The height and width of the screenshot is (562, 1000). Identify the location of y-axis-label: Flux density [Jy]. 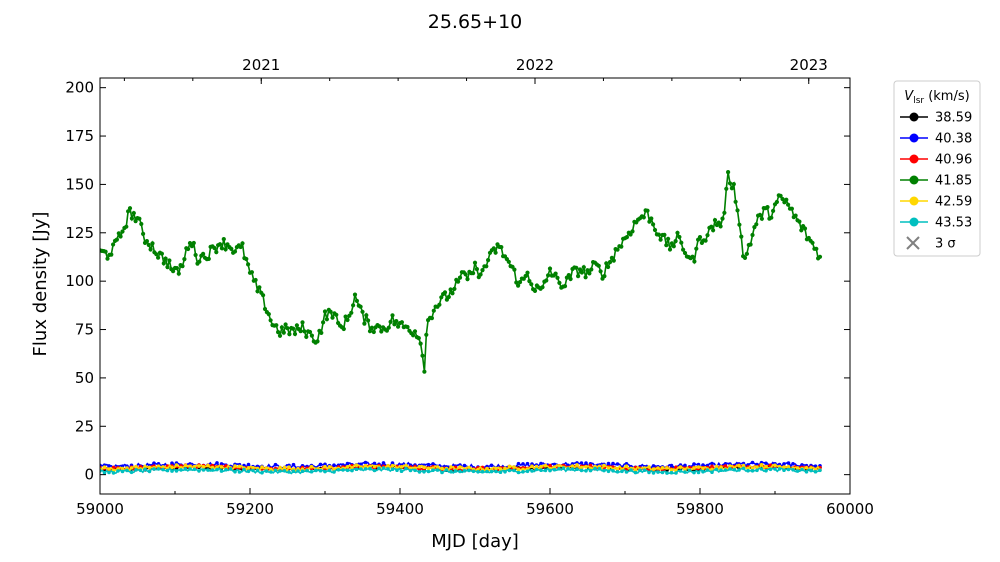
(40, 284).